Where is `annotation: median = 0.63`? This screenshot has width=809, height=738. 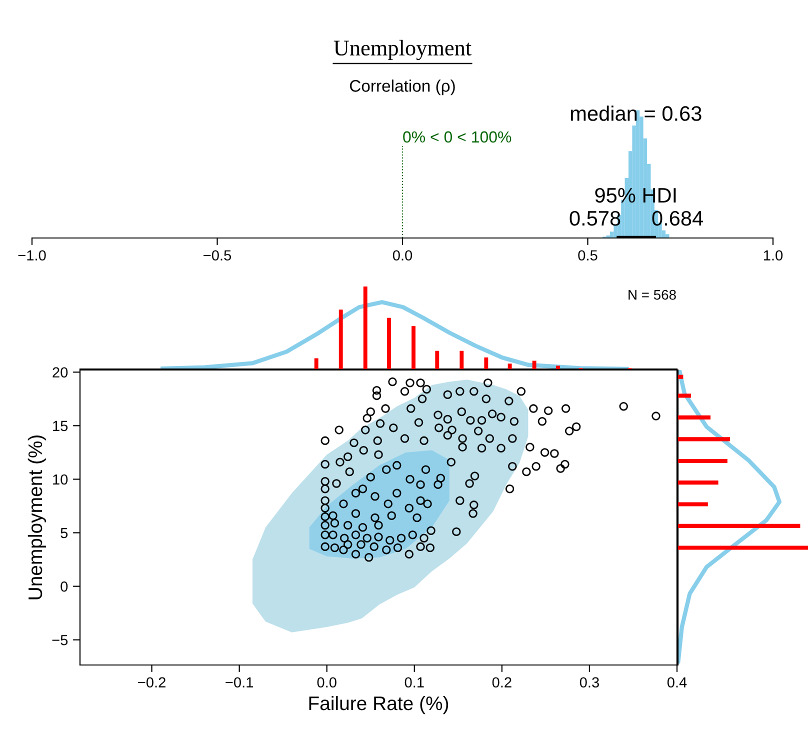
annotation: median = 0.63 is located at coordinates (636, 113).